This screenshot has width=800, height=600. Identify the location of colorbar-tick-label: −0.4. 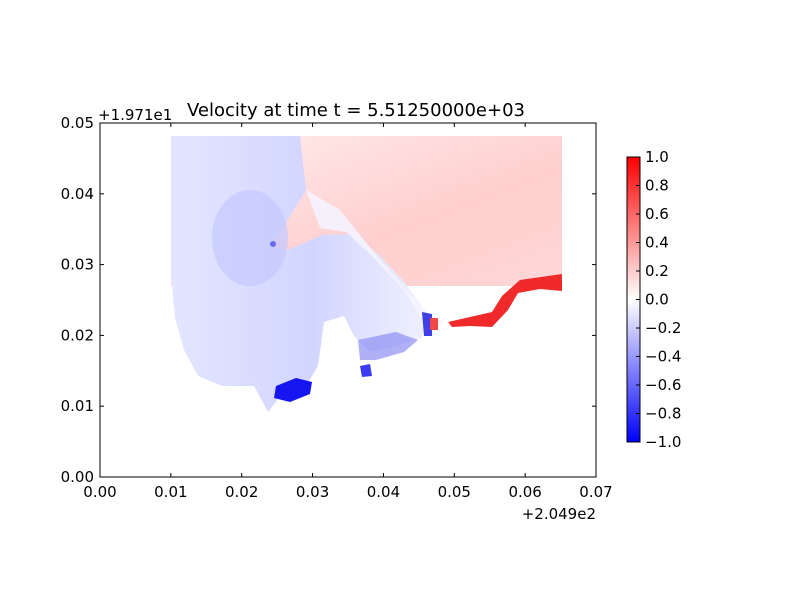
(663, 357).